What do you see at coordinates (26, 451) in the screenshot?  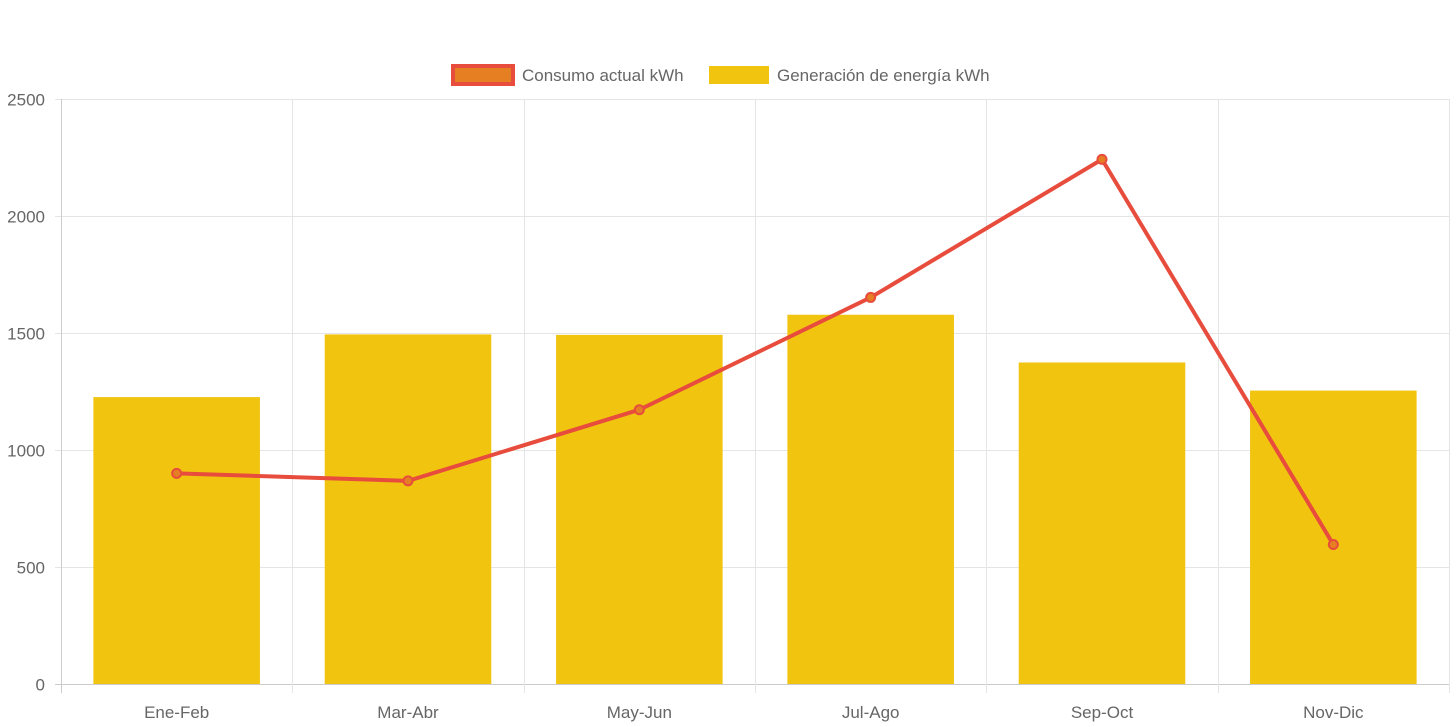 I see `y-tick-label: 1000` at bounding box center [26, 451].